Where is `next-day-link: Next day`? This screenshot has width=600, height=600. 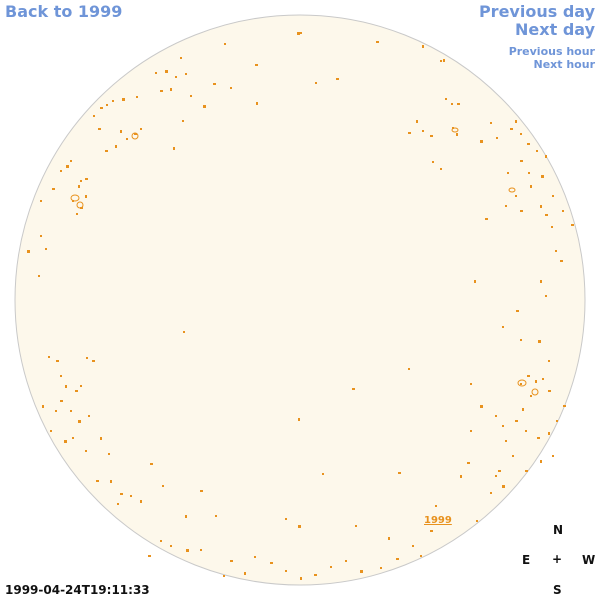
next-day-link: Next day is located at coordinates (555, 29).